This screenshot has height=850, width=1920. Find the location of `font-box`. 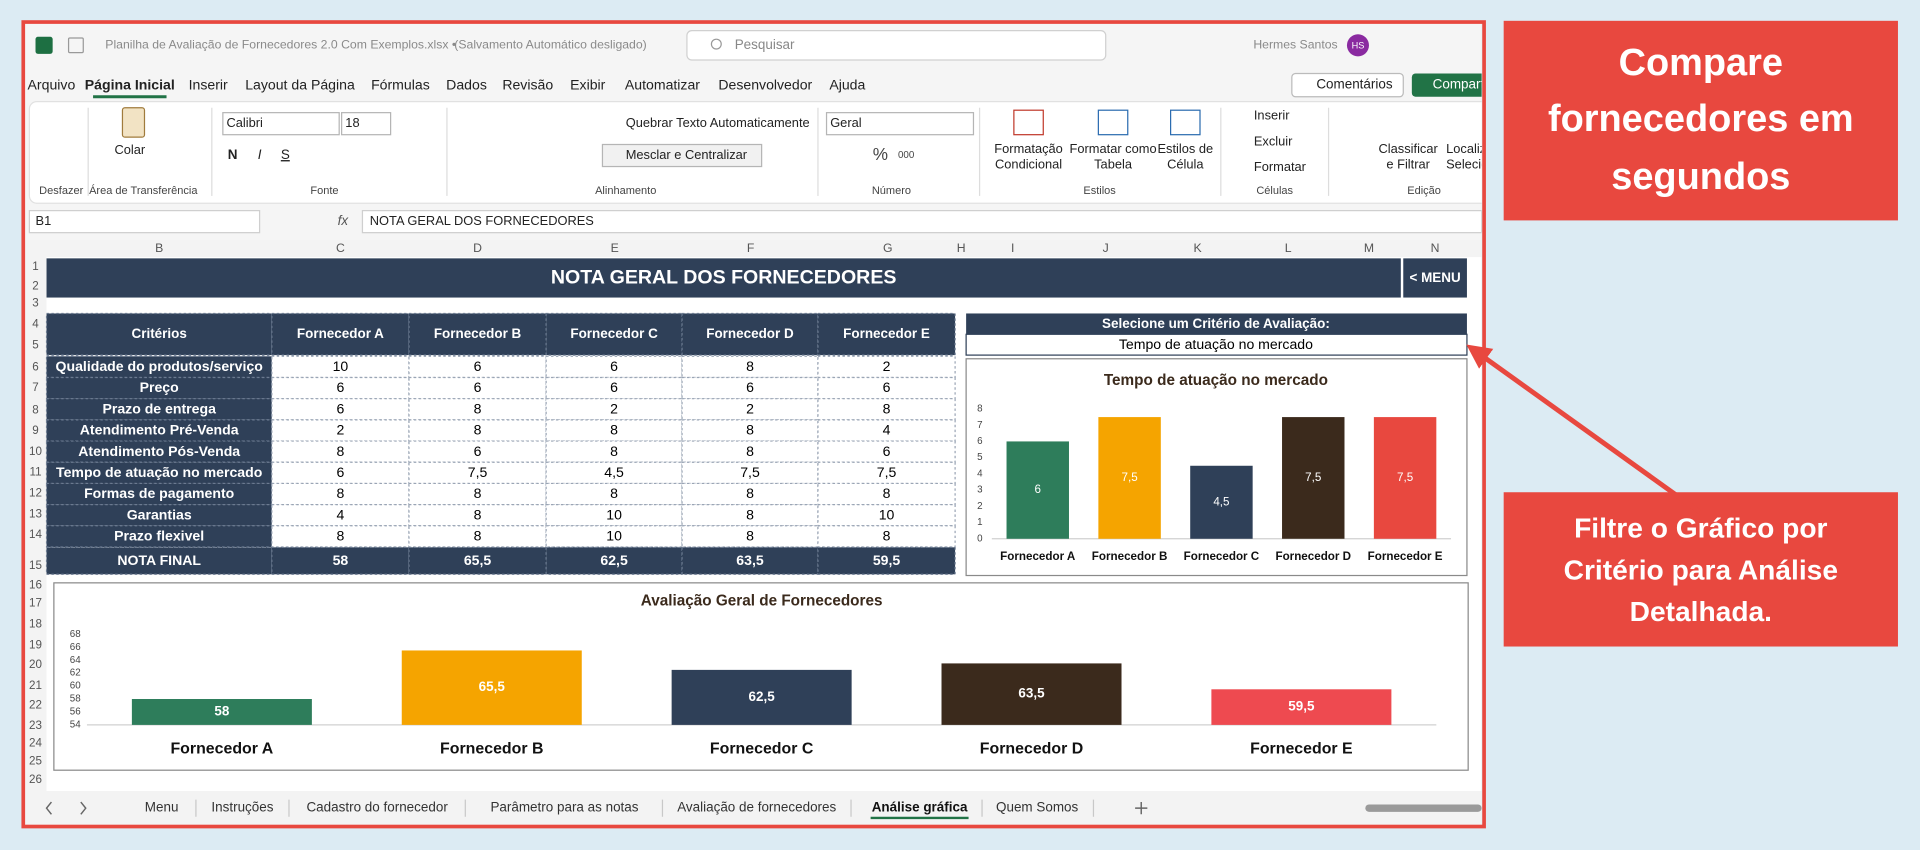

font-box is located at coordinates (281, 124).